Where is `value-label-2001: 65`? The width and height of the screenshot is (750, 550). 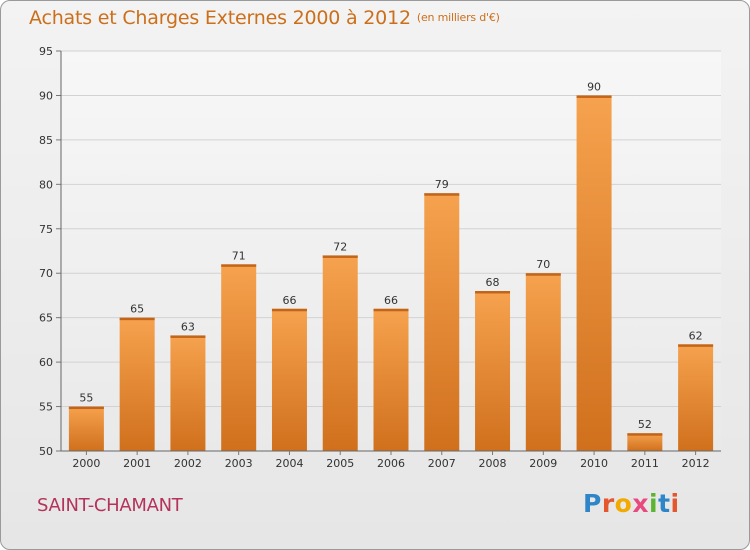 value-label-2001: 65 is located at coordinates (137, 309).